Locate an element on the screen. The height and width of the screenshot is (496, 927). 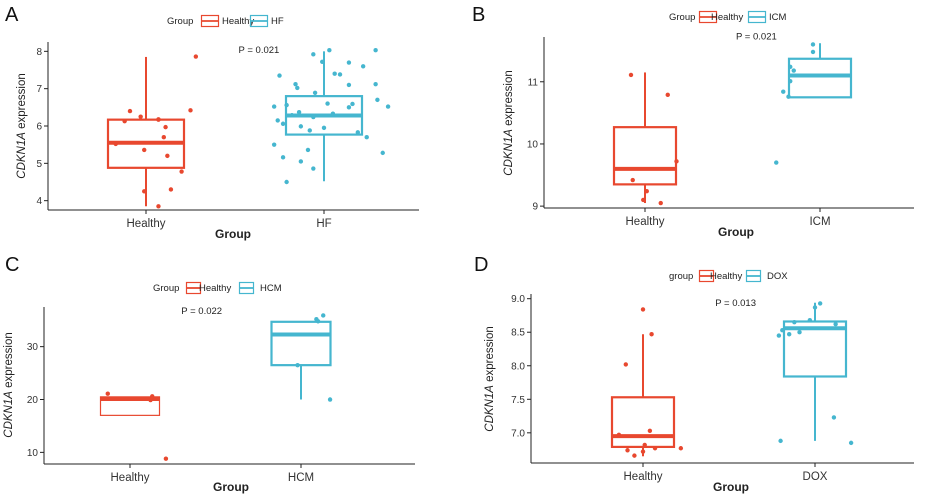
legend: Group Healthy HF is located at coordinates (225, 21).